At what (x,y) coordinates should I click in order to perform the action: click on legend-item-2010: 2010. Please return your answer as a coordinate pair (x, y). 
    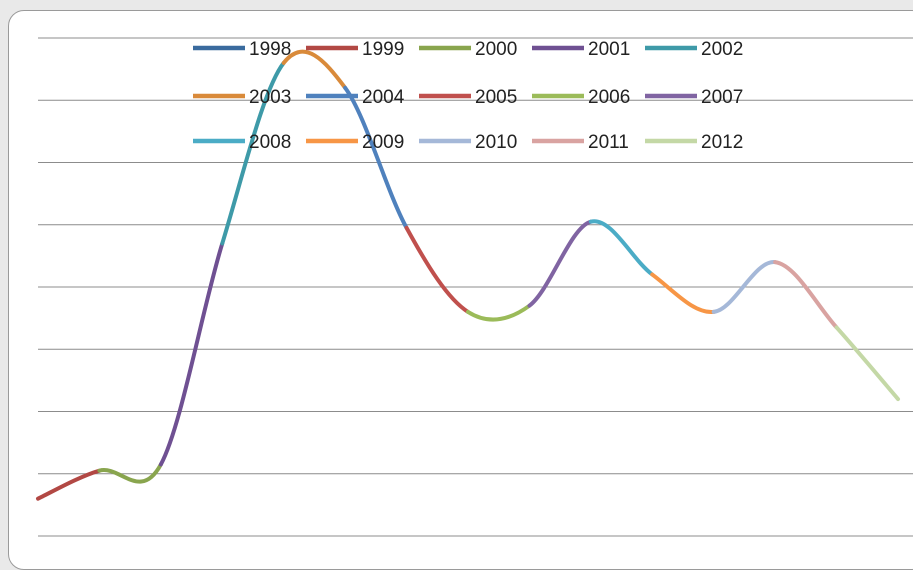
    Looking at the image, I should click on (468, 142).